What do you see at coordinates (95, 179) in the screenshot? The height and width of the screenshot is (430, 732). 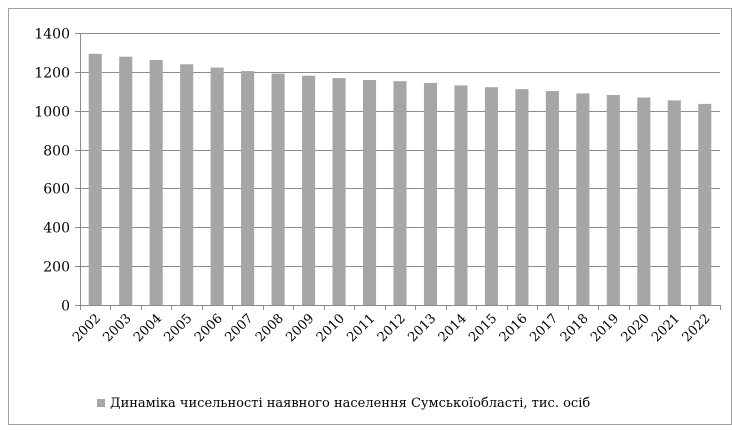 I see `bar-2002` at bounding box center [95, 179].